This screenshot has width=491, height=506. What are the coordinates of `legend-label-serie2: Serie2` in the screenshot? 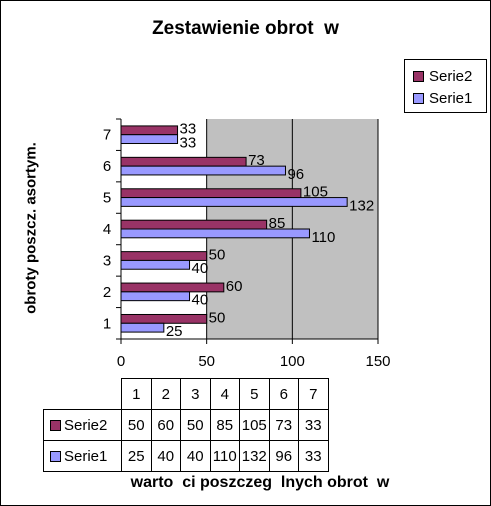 It's located at (451, 76).